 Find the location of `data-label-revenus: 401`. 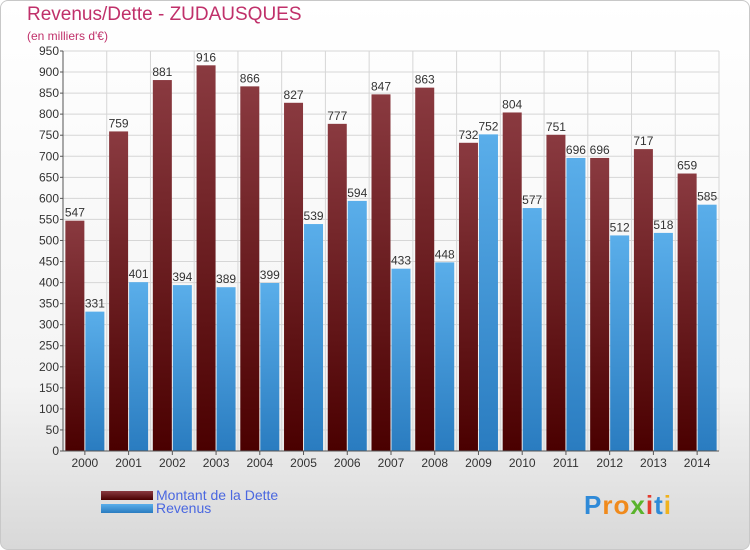

data-label-revenus: 401 is located at coordinates (139, 274).